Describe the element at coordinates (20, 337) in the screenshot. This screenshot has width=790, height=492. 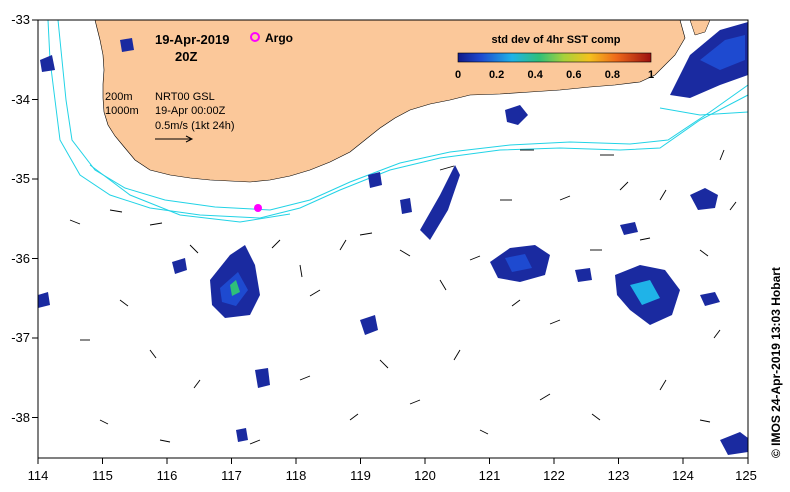
I see `y-tick-label: -37` at that location.